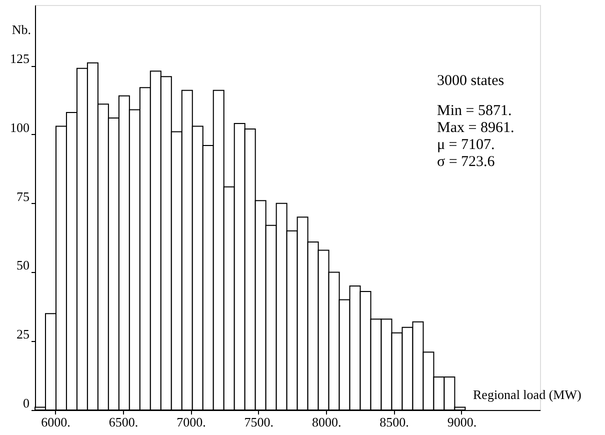 This screenshot has width=605, height=435. I want to click on y-tick-label: 125, so click(20, 58).